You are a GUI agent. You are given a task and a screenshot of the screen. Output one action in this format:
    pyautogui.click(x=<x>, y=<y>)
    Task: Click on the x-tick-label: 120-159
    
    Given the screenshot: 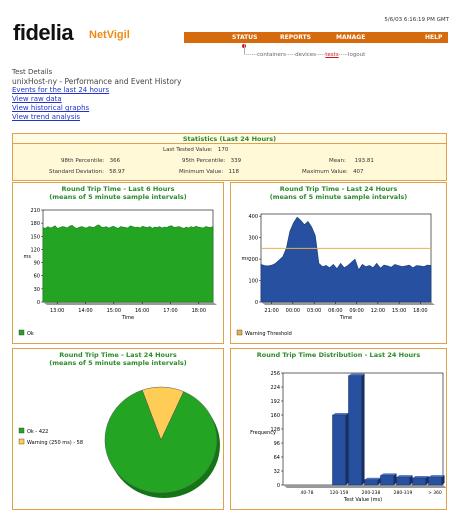 What is the action you would take?
    pyautogui.click(x=339, y=493)
    